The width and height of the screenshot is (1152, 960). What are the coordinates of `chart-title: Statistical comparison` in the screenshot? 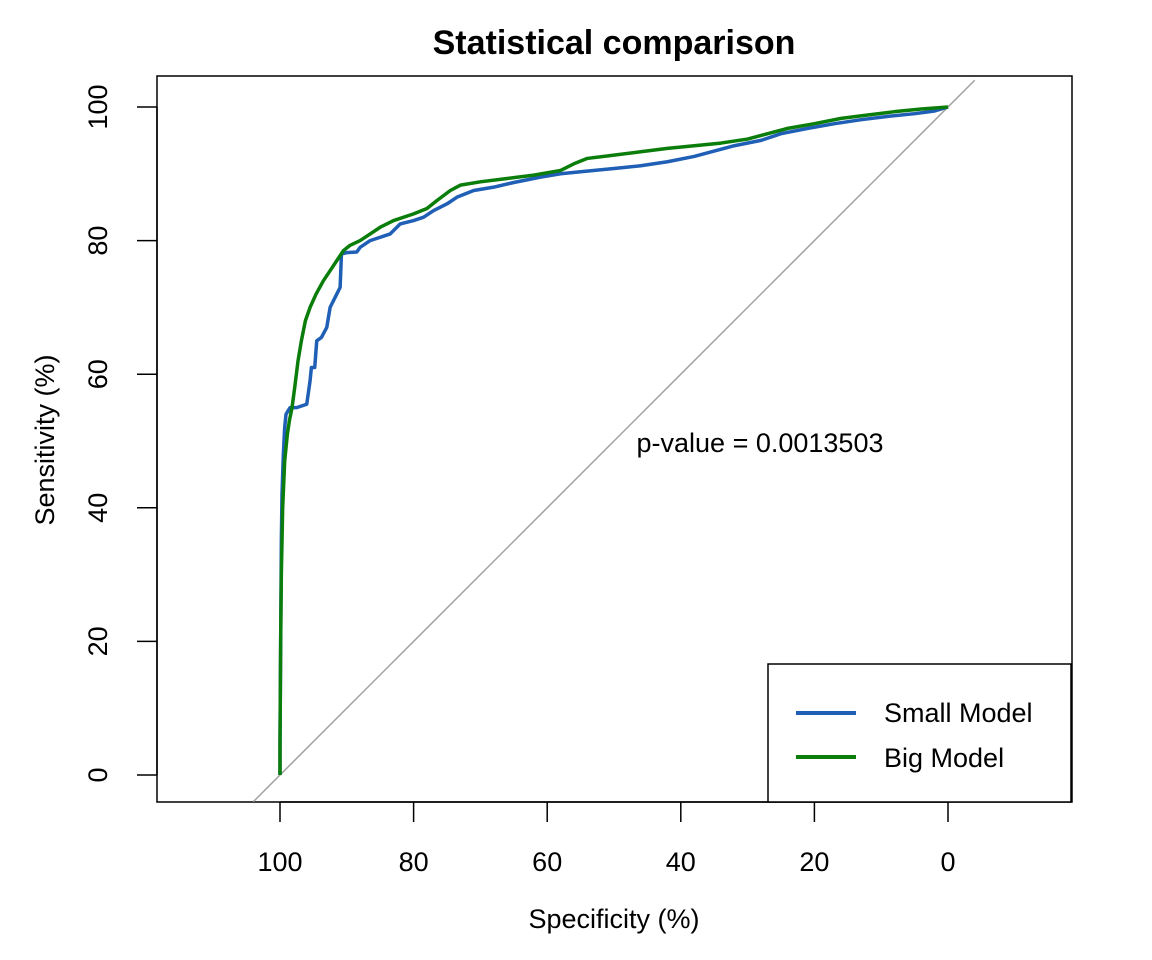 It's located at (614, 43).